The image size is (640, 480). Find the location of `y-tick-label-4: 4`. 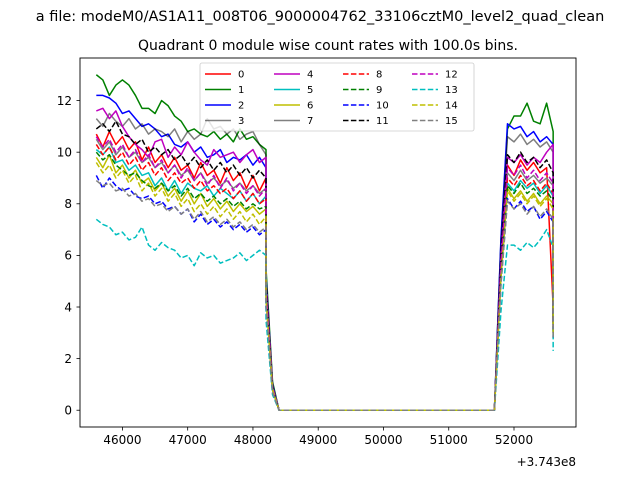

y-tick-label-4: 4 is located at coordinates (68, 307).